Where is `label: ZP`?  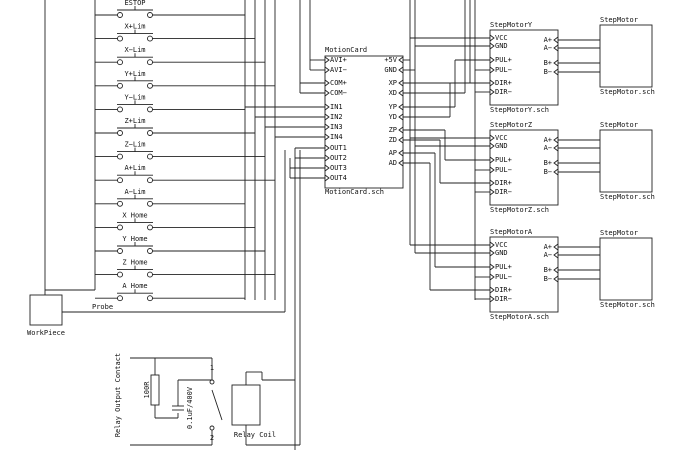
label: ZP is located at coordinates (393, 130).